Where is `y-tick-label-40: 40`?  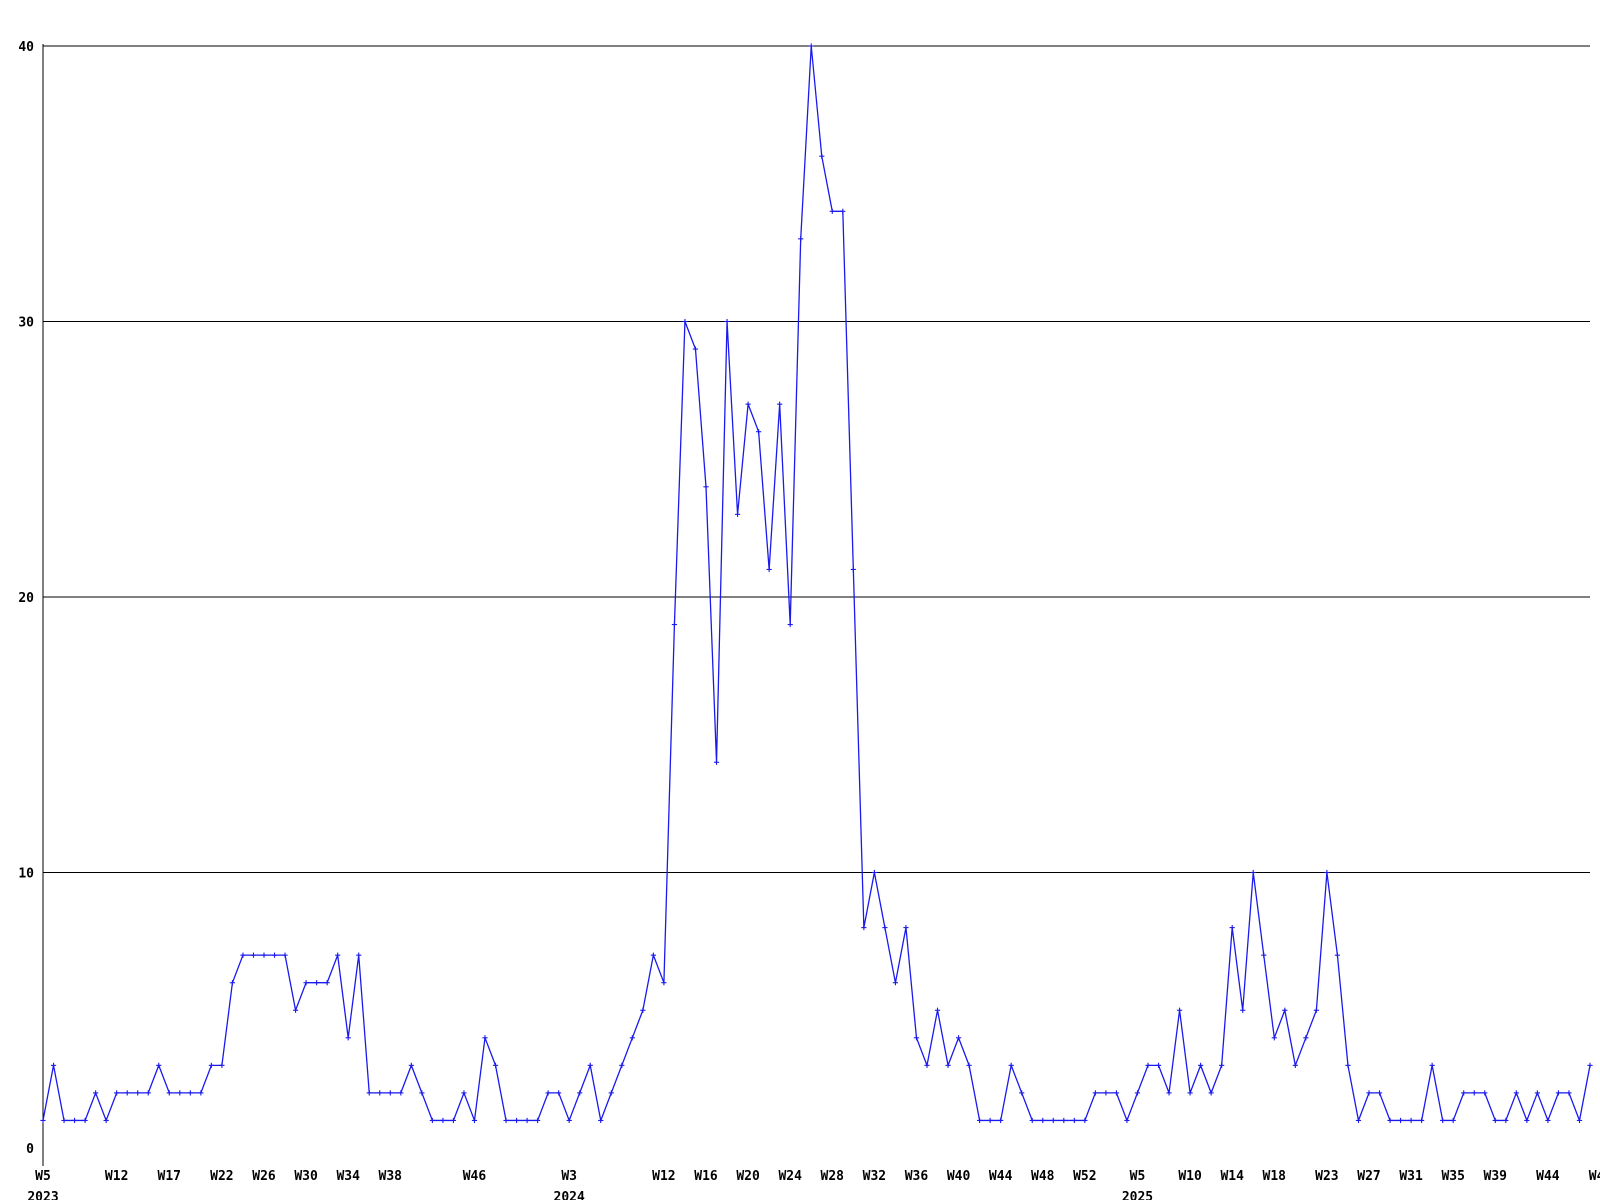
y-tick-label-40: 40 is located at coordinates (26, 47).